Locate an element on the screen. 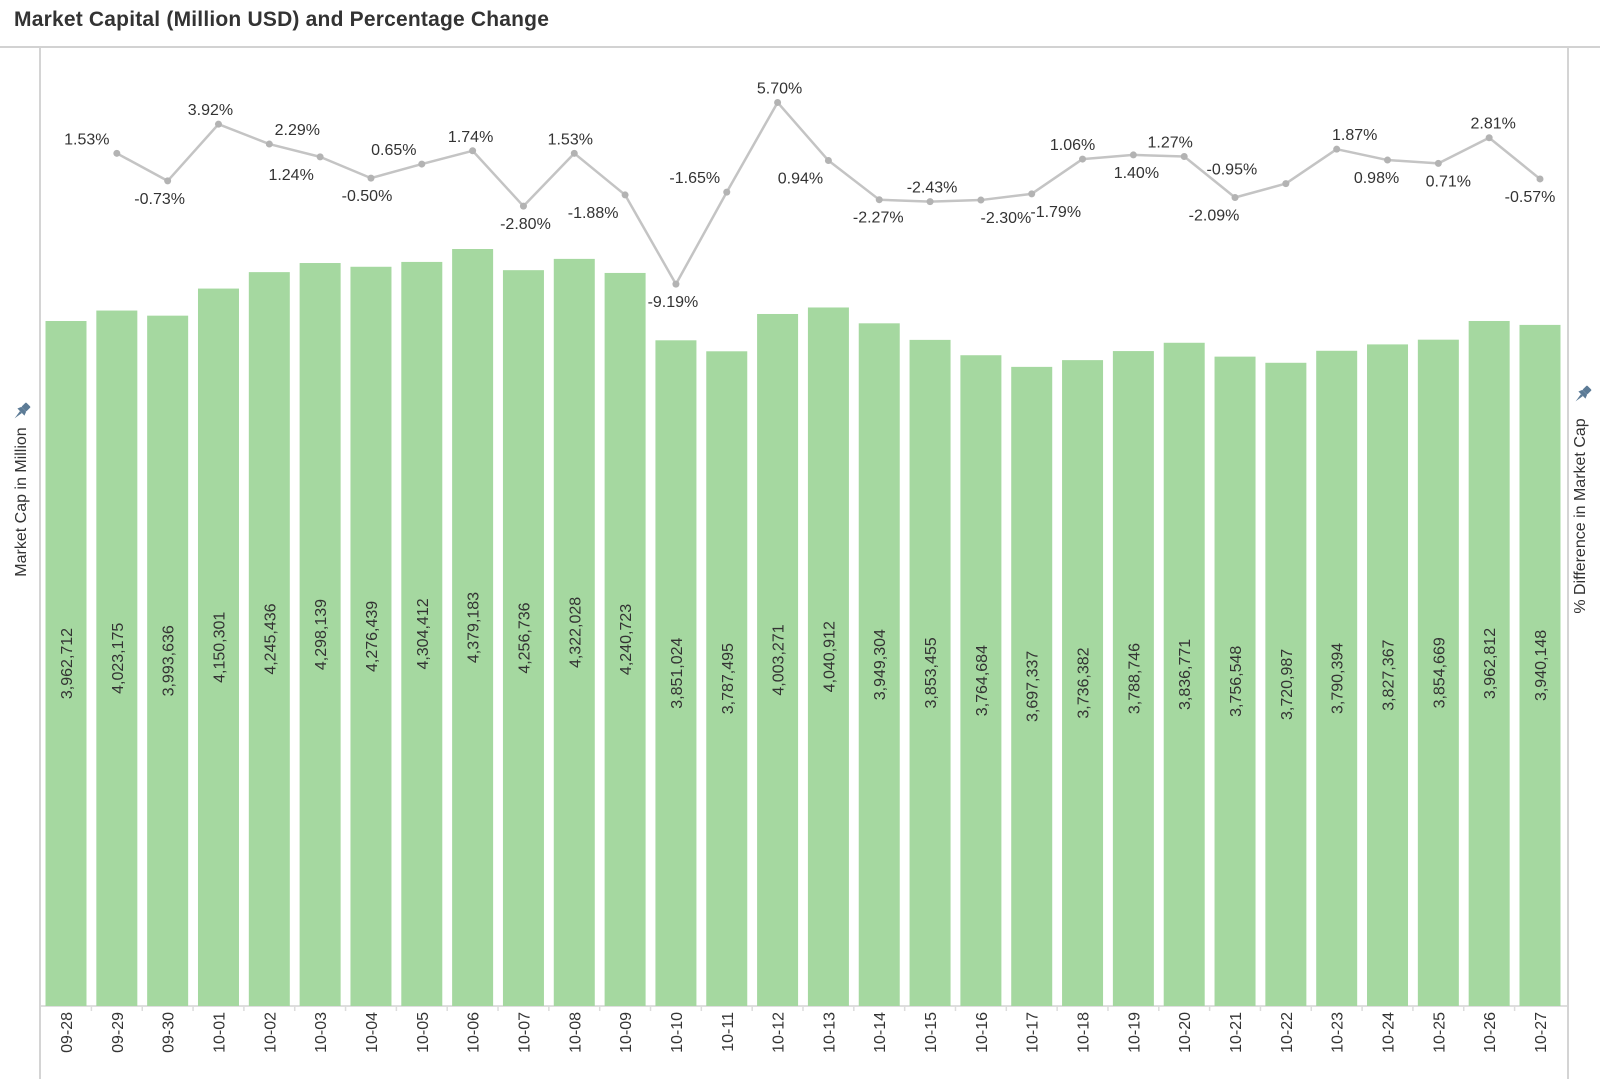 Image resolution: width=1600 pixels, height=1079 pixels. line-value-label: -0.73% is located at coordinates (159, 199).